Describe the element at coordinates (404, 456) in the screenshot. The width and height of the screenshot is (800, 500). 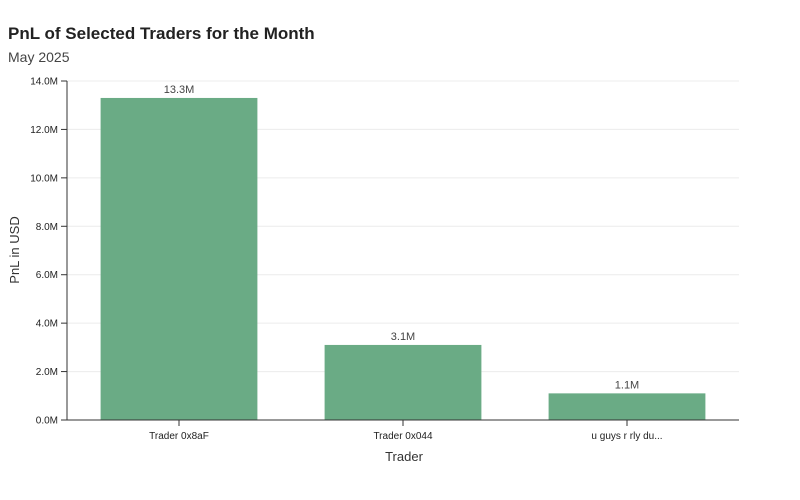
I see `x-axis-title: Trader` at that location.